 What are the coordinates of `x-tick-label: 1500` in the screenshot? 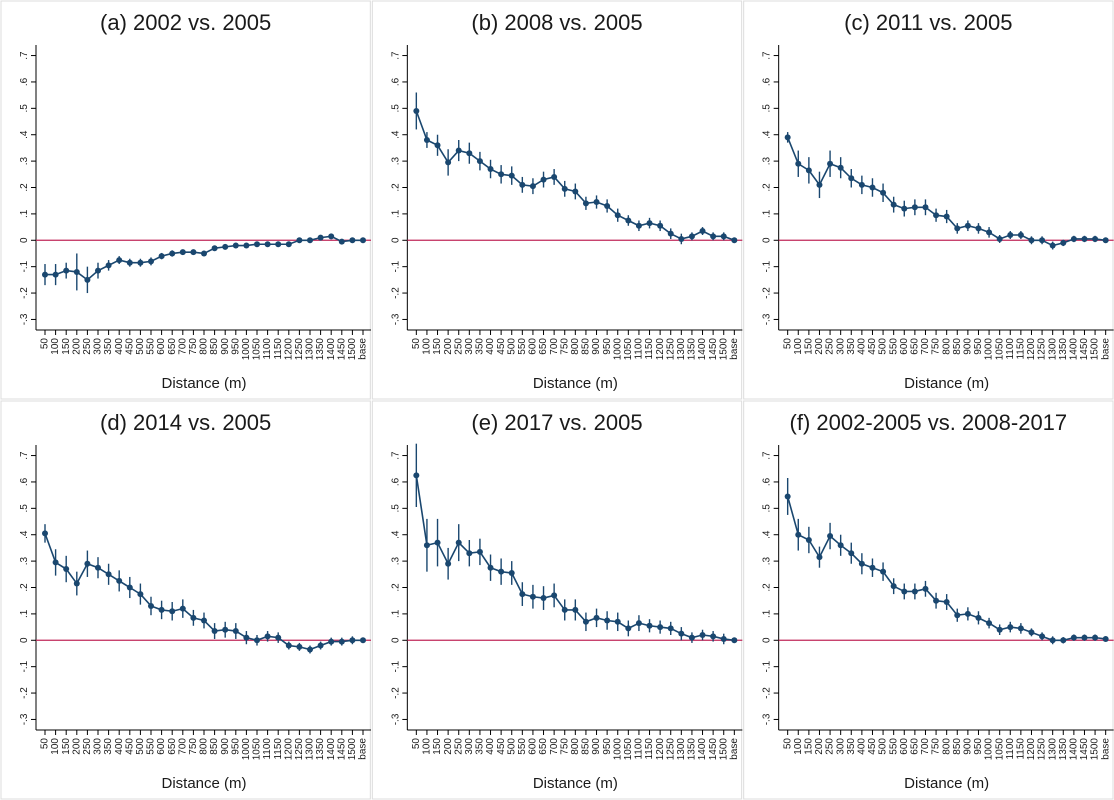 It's located at (1095, 349).